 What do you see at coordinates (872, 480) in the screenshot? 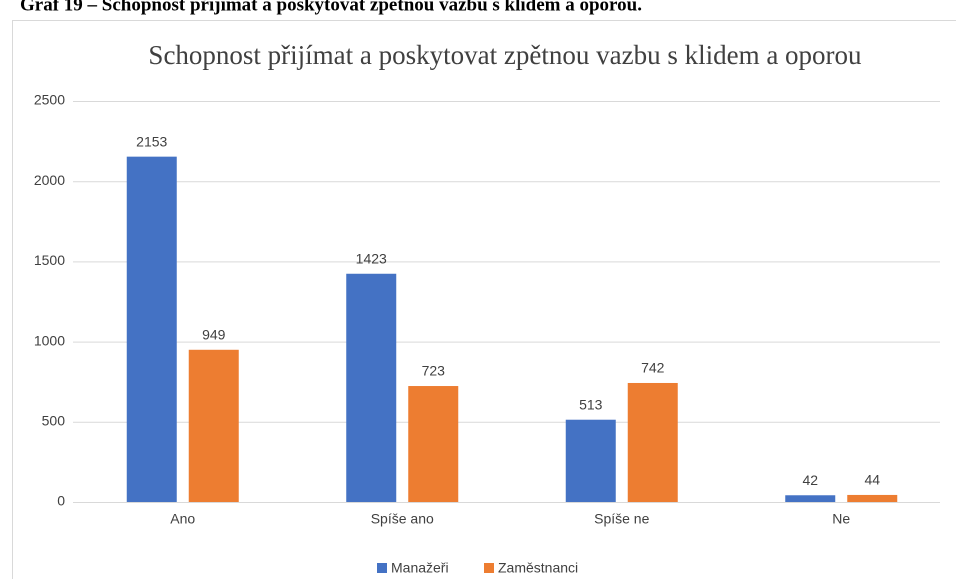
I see `value-label: 44` at bounding box center [872, 480].